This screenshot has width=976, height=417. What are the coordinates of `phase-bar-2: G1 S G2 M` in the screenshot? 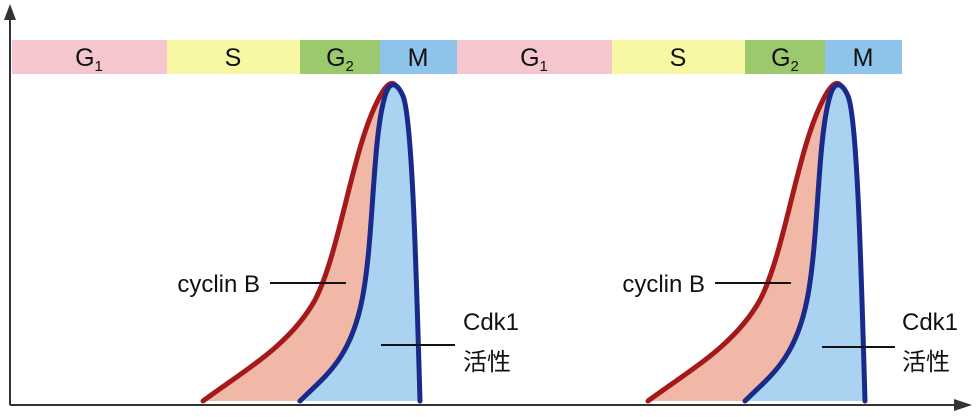 It's located at (679, 57).